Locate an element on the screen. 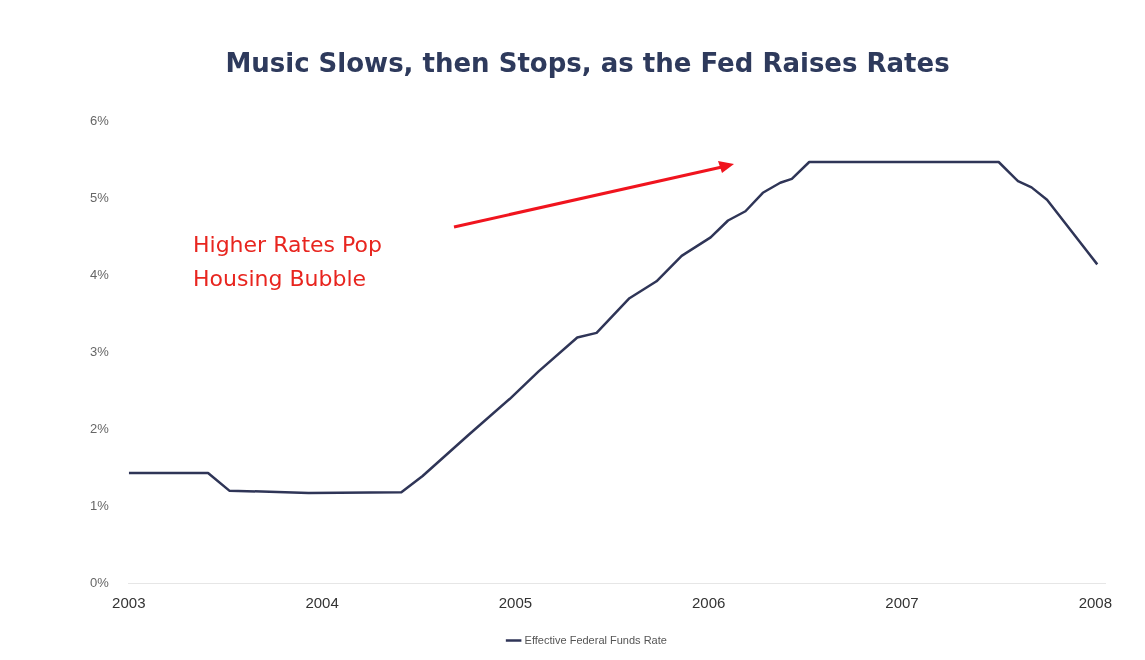 This screenshot has width=1145, height=660. x-tick-label: 2003 is located at coordinates (129, 603).